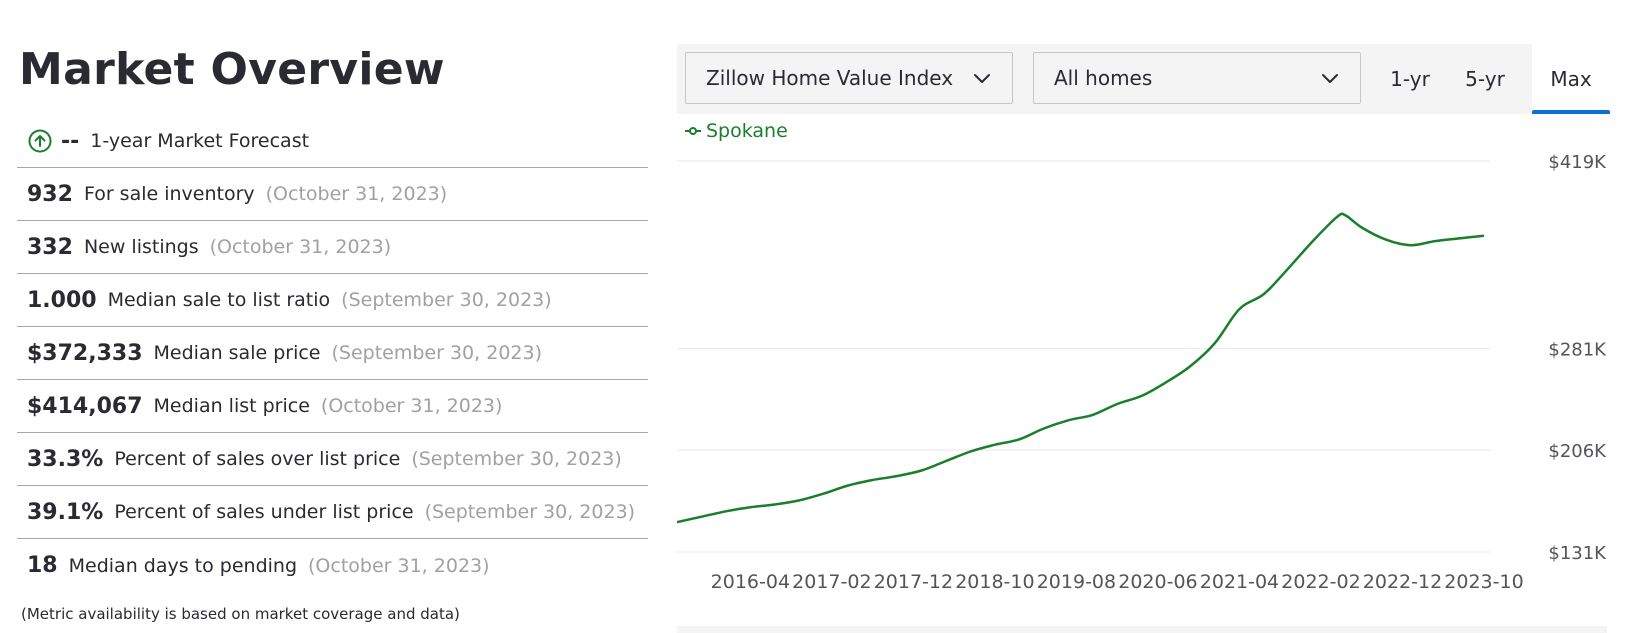 This screenshot has width=1625, height=633. I want to click on x-tick-label: 2021-04, so click(1239, 582).